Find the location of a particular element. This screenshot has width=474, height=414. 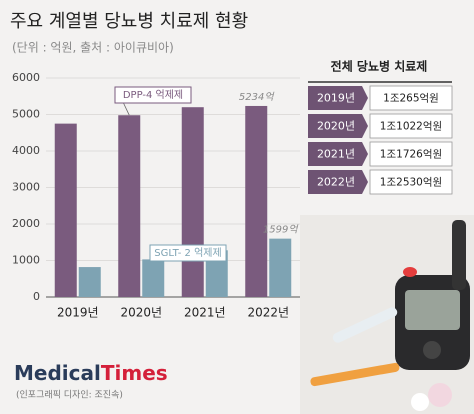

total-value: 1조2530억원 is located at coordinates (411, 183).